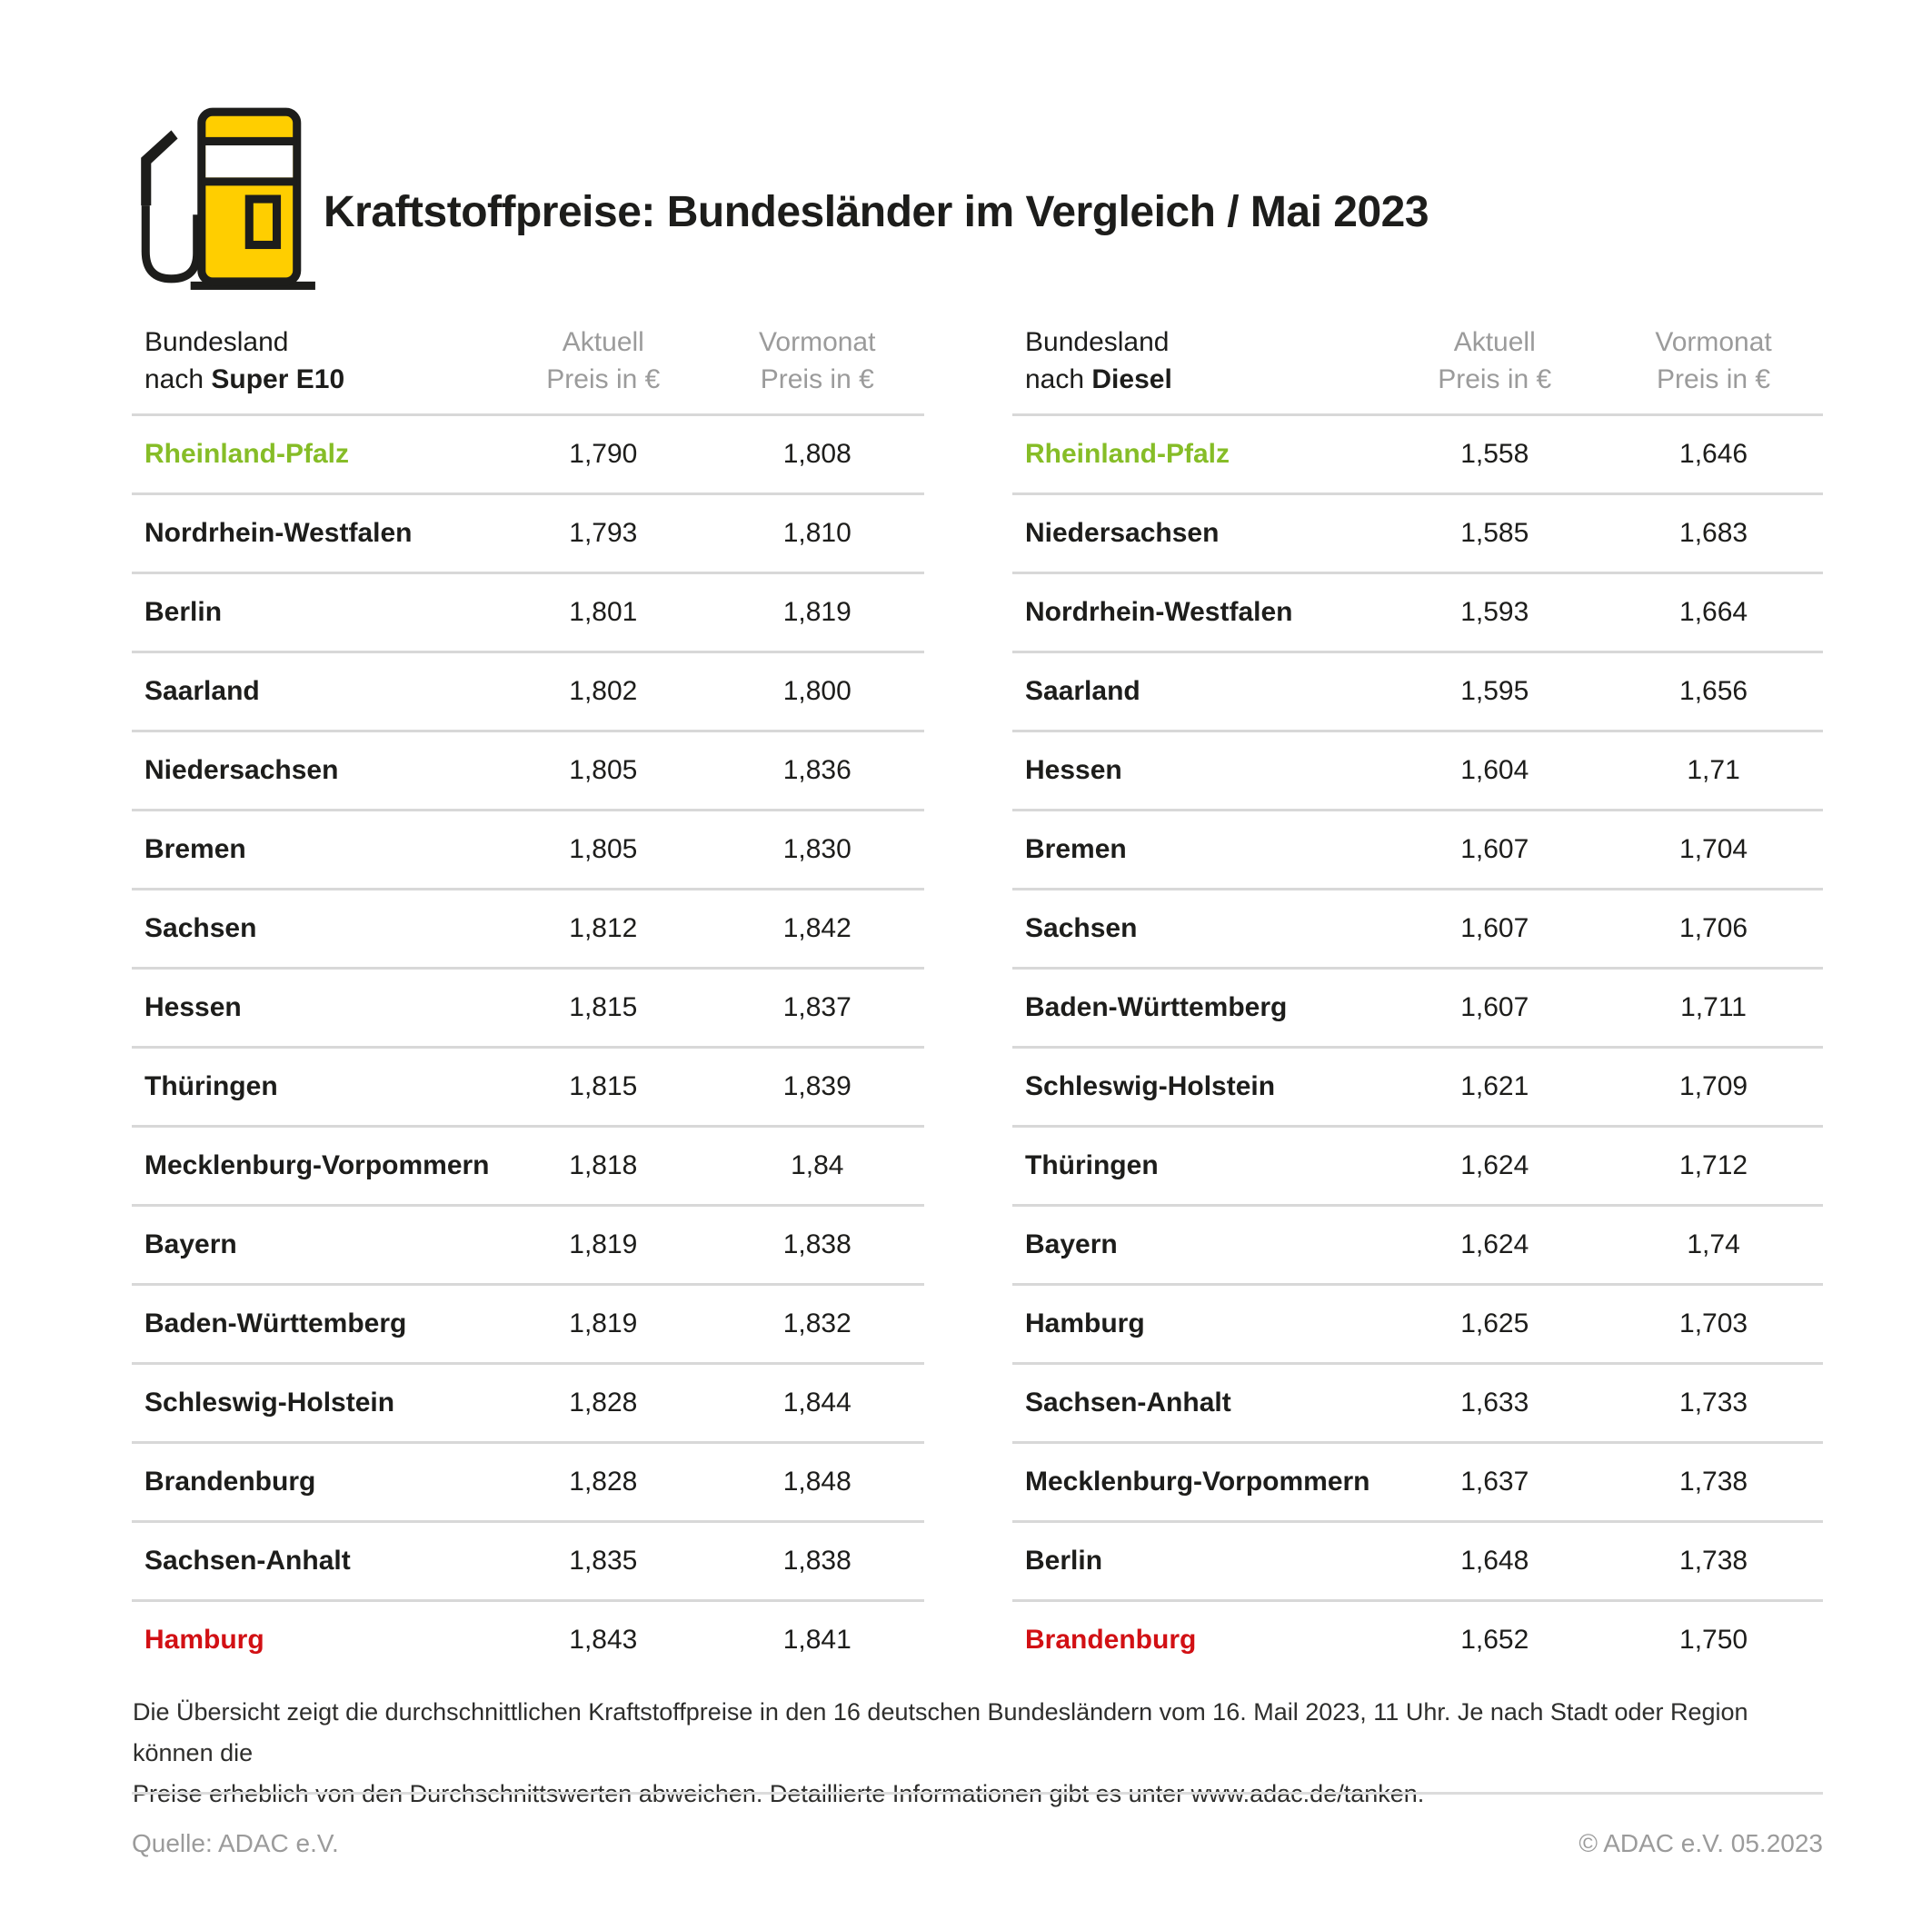  Describe the element at coordinates (1714, 1165) in the screenshot. I see `vormonat-price-cell: 1,712` at that location.